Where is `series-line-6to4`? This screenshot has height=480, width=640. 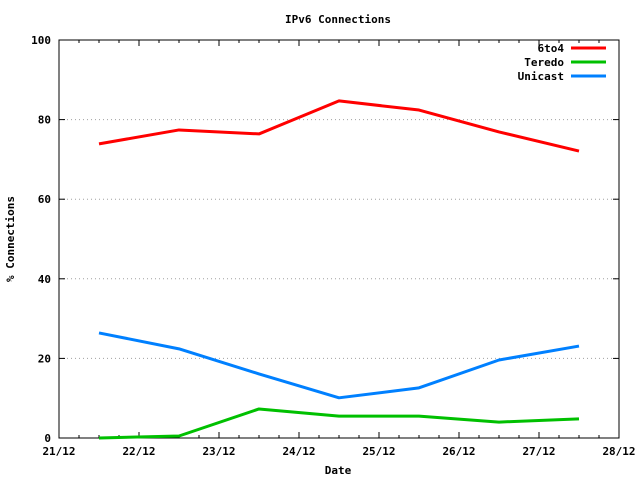 series-line-6to4 is located at coordinates (339, 126).